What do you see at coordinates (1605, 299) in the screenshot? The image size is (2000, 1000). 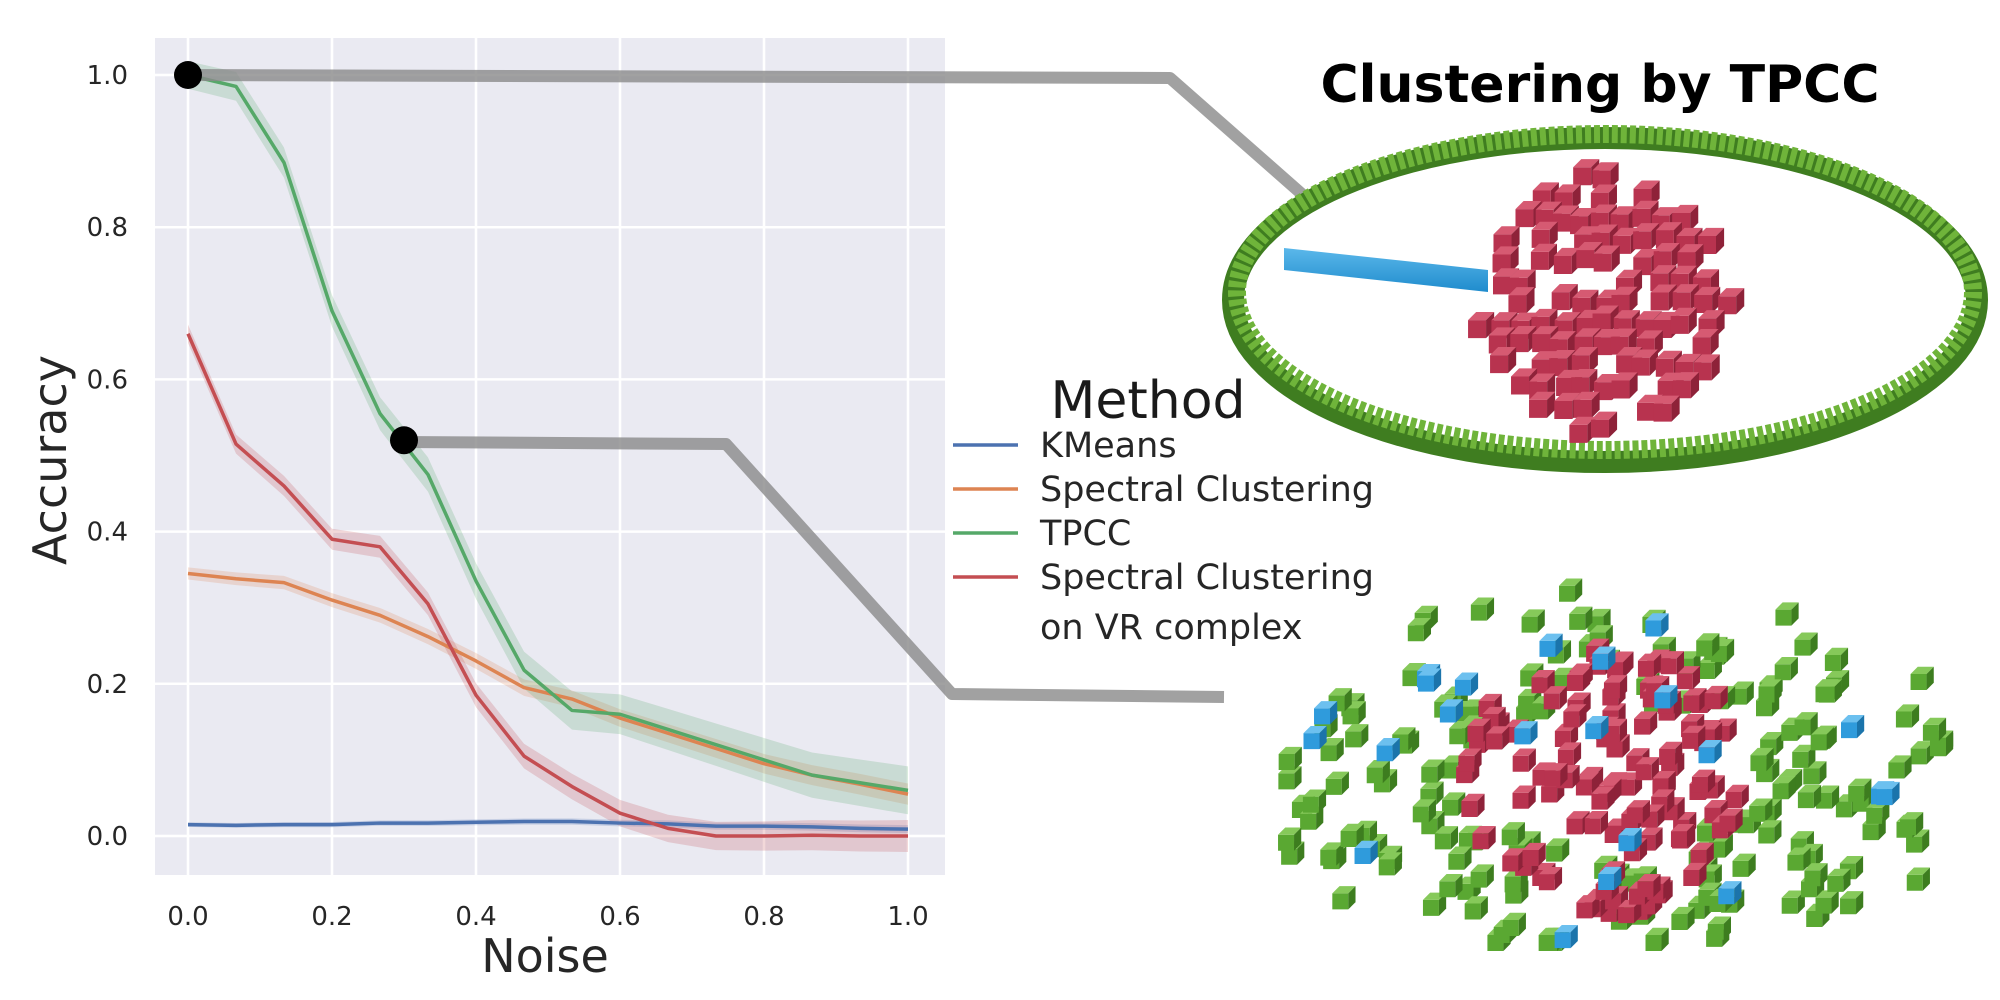 I see `clustered-point-cloud-illustration` at bounding box center [1605, 299].